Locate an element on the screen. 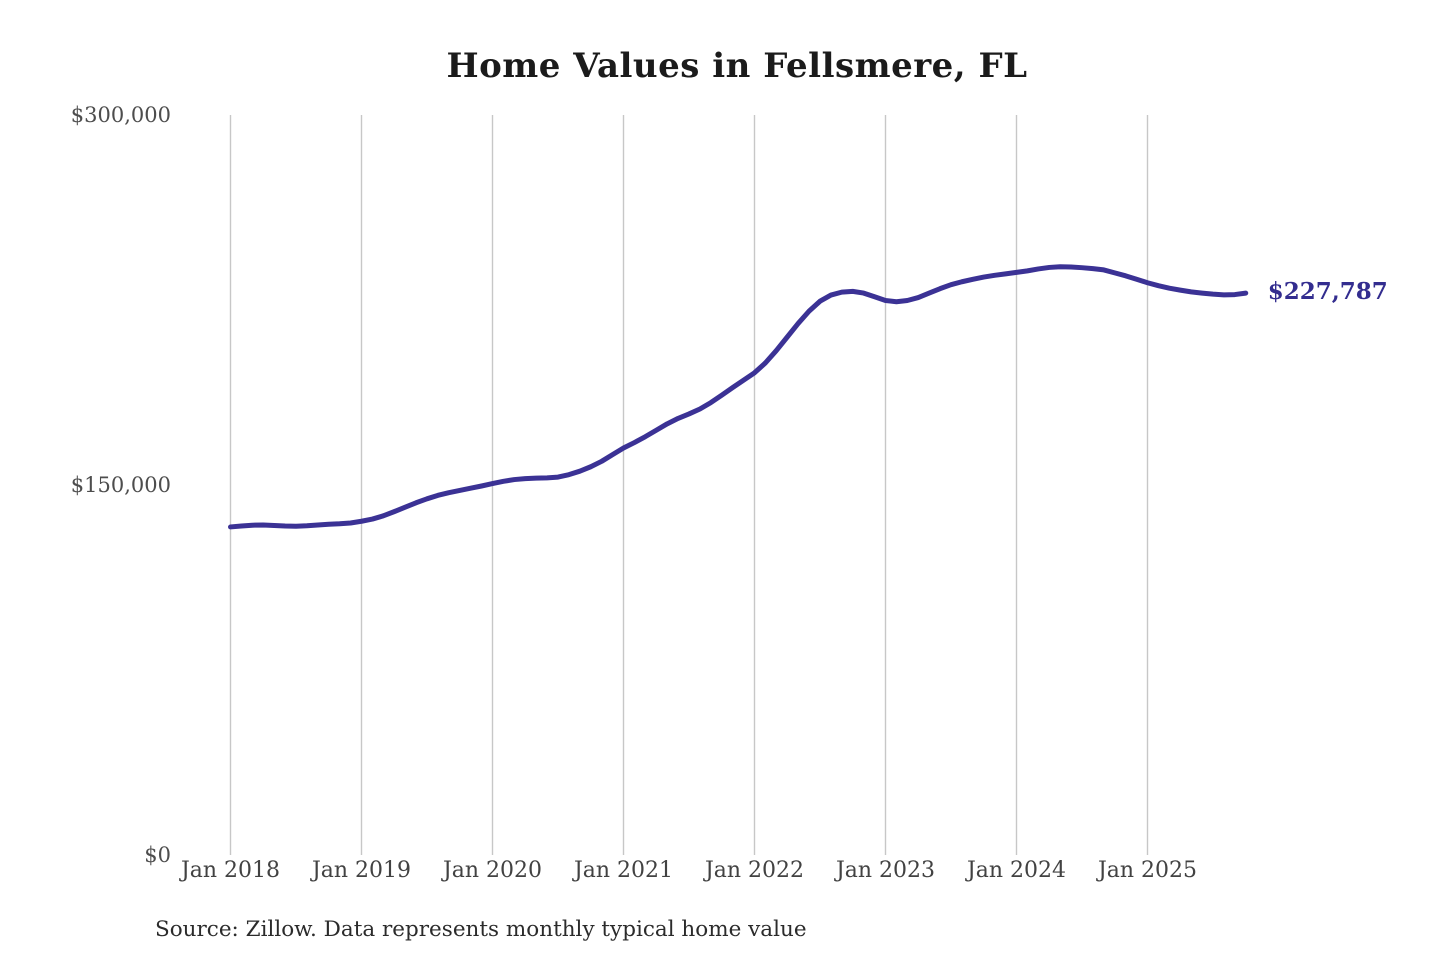 Image resolution: width=1440 pixels, height=960 pixels. x-tick-label: Jan 2019 is located at coordinates (361, 870).